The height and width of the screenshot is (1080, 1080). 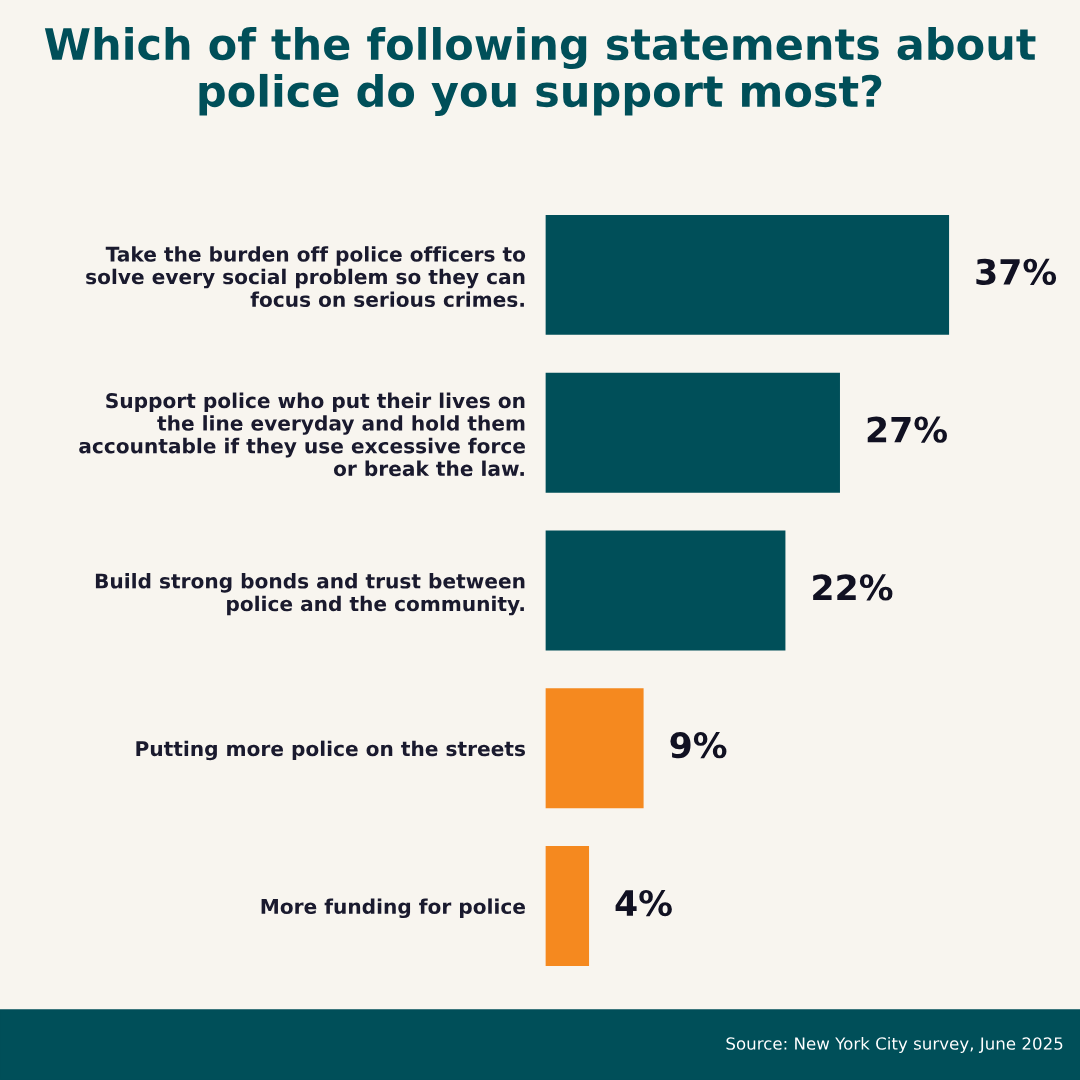 I want to click on data-label: 22%, so click(x=853, y=587).